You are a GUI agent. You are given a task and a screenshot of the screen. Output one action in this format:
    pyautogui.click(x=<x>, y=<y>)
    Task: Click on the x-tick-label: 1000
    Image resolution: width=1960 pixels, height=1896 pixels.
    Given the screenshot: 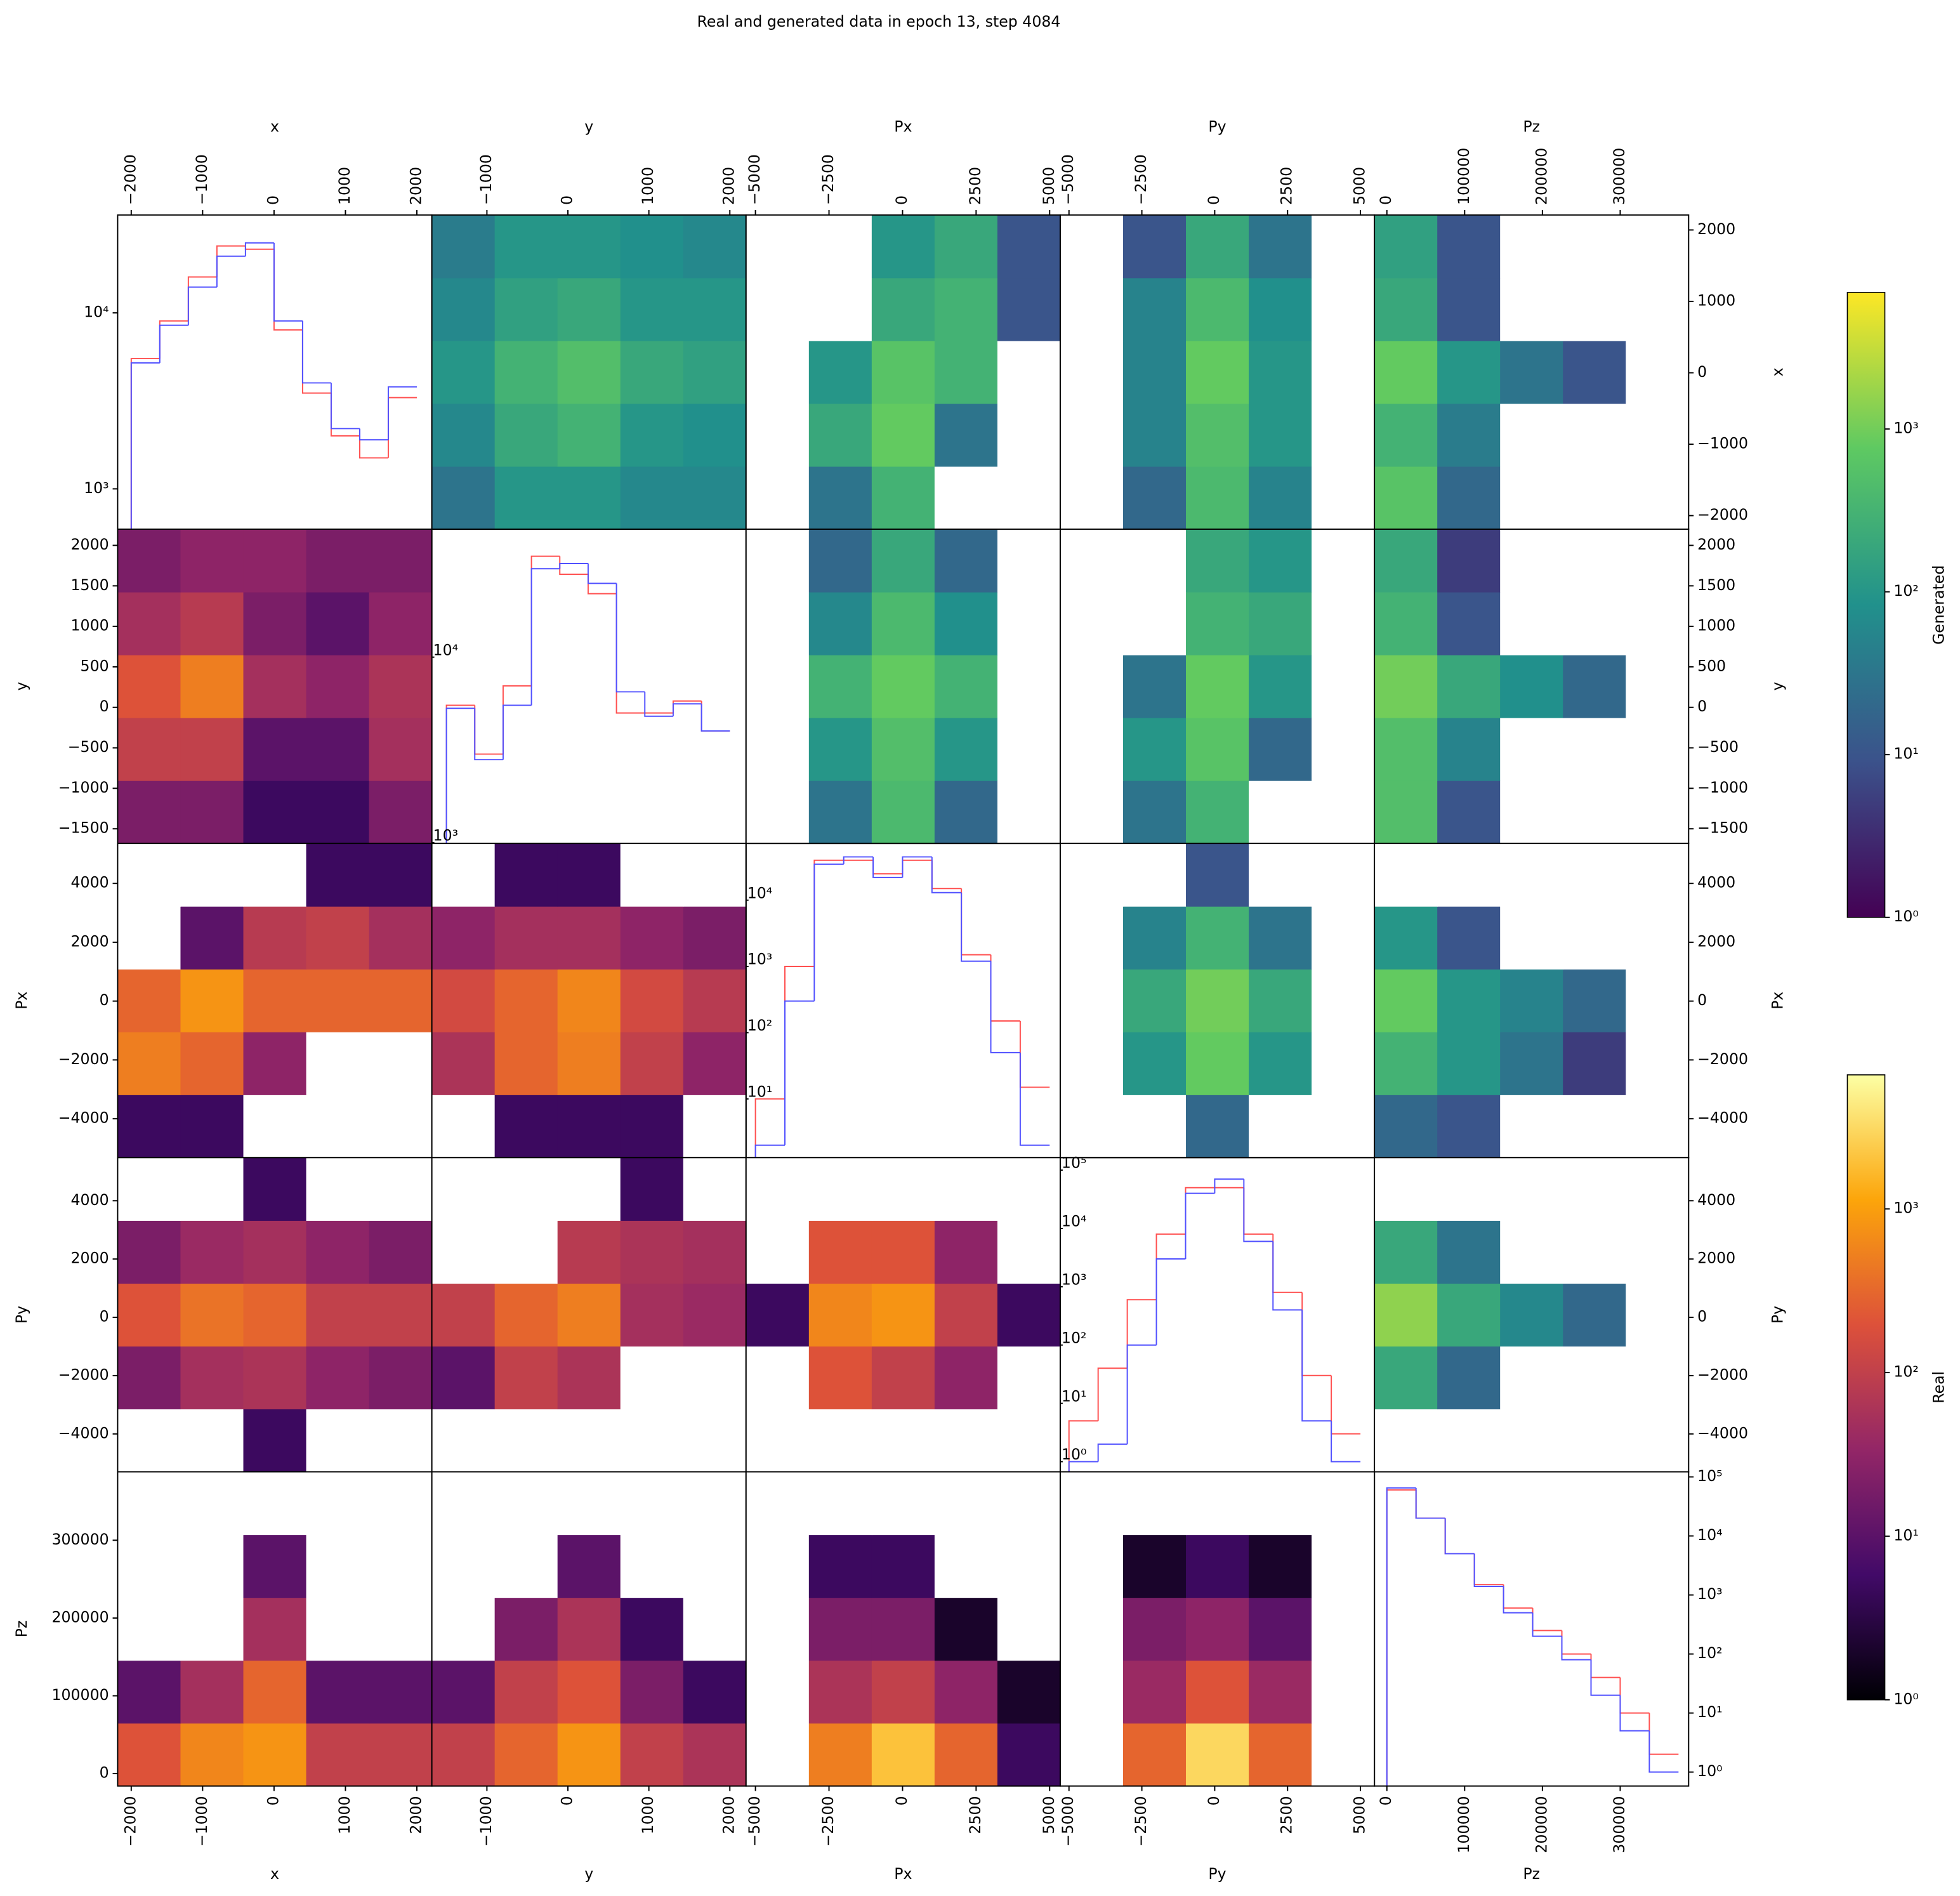 What is the action you would take?
    pyautogui.click(x=344, y=1815)
    